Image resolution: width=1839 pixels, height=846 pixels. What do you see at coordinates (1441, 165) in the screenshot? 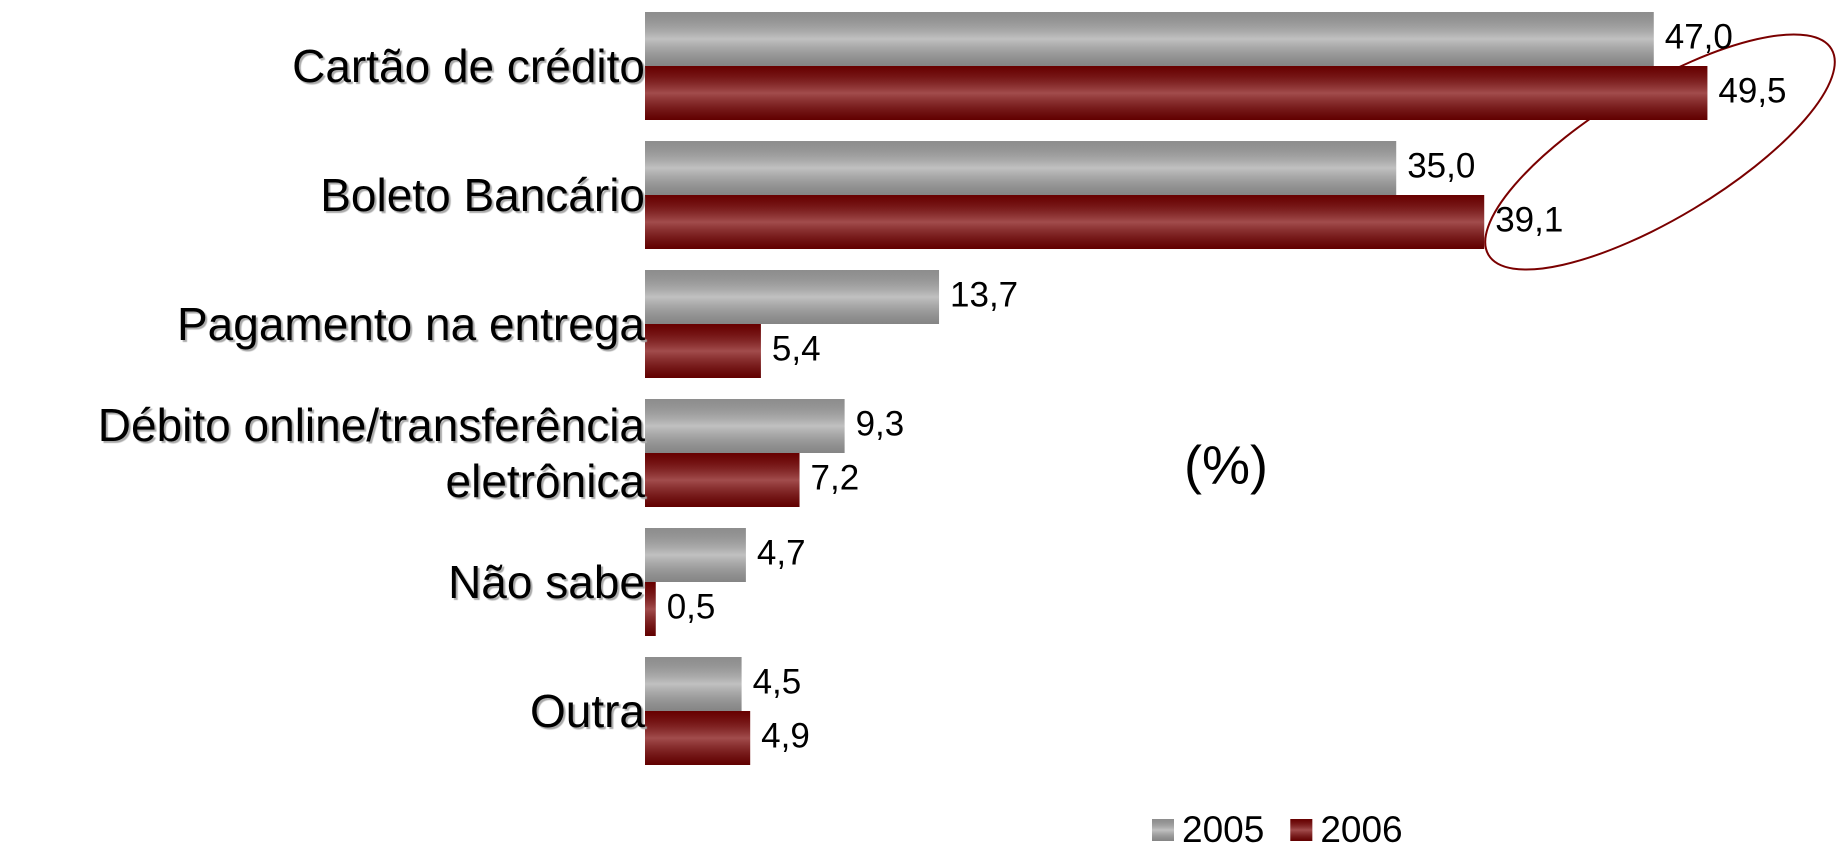
I see `value-label: 35,0` at bounding box center [1441, 165].